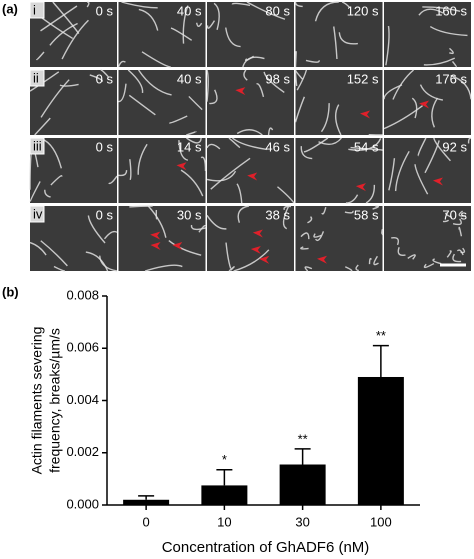  Describe the element at coordinates (82, 399) in the screenshot. I see `y-tick-label: 0.004` at that location.